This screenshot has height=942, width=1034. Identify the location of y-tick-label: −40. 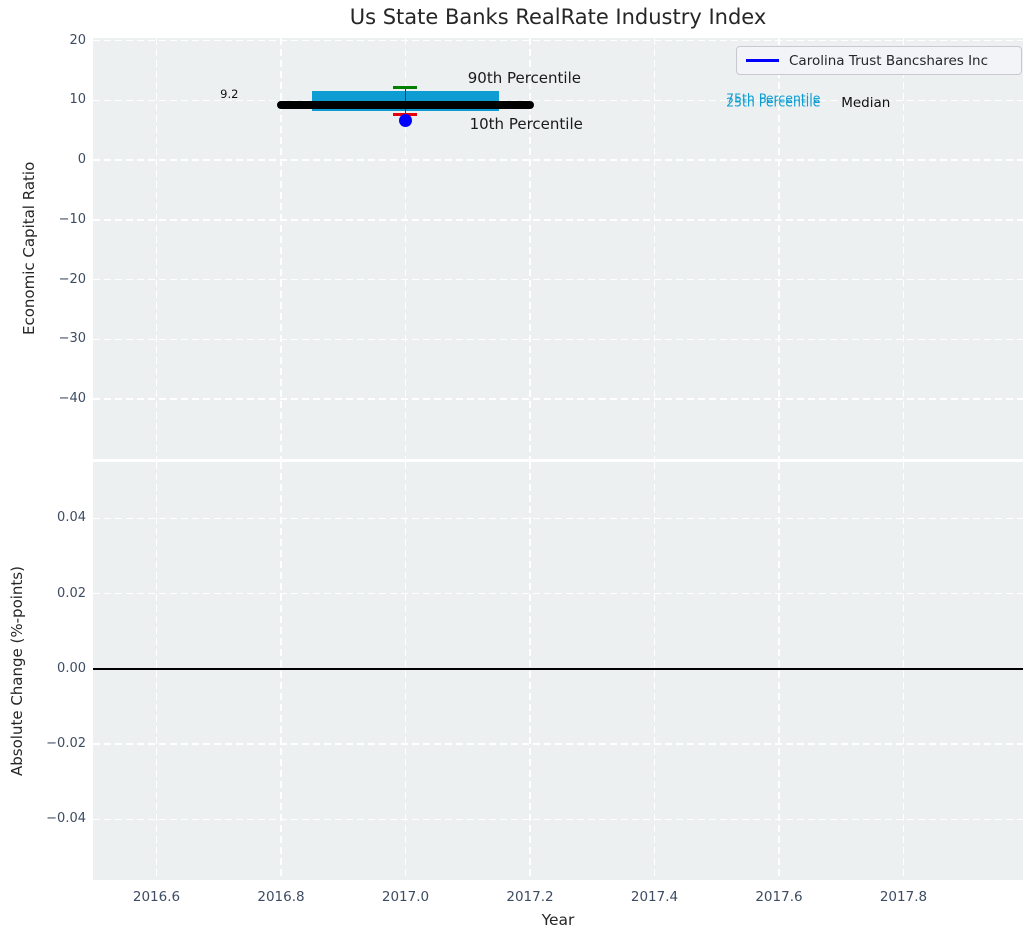
(72, 399).